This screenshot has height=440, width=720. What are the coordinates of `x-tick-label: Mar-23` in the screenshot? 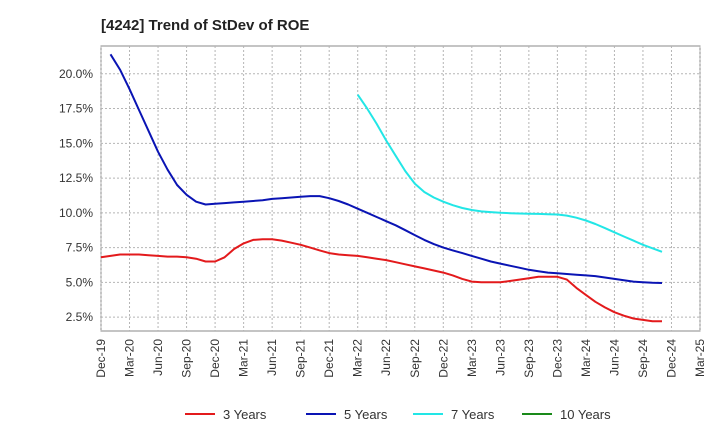 It's located at (472, 358).